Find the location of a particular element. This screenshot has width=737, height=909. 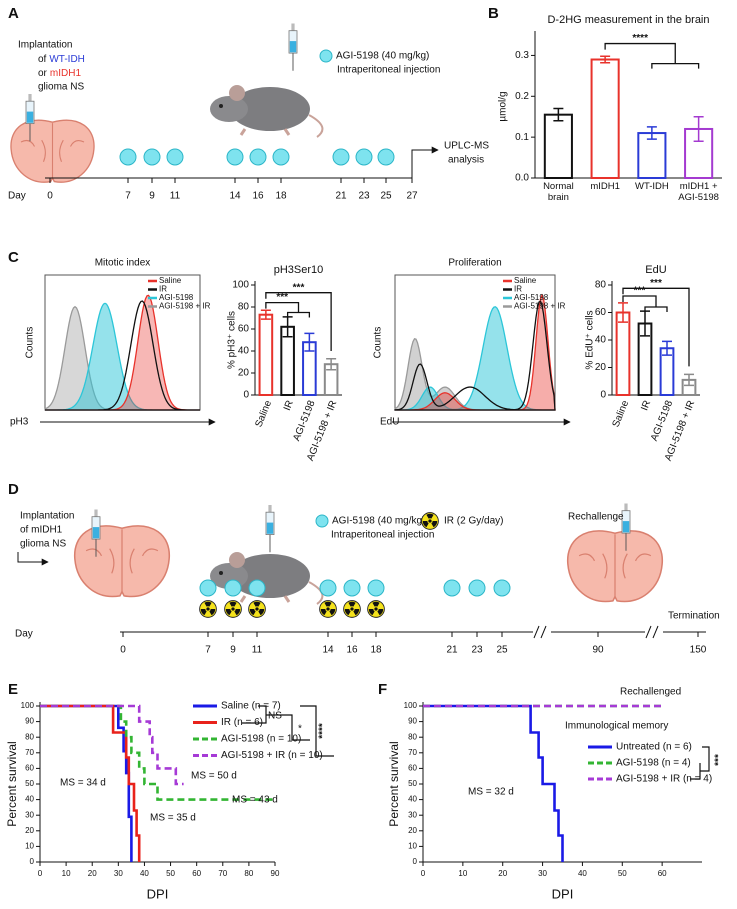

significance-label: *** is located at coordinates (282, 297).